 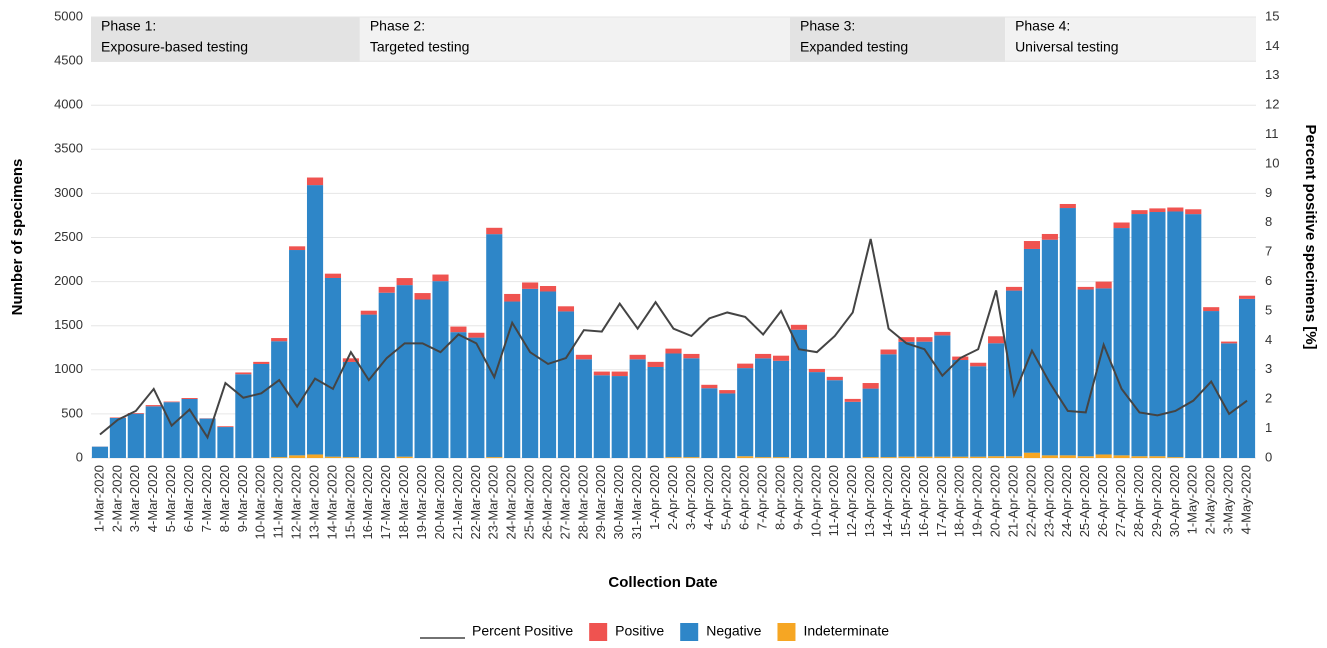 What do you see at coordinates (457, 502) in the screenshot?
I see `x-tick-label: 21-Mar-2020` at bounding box center [457, 502].